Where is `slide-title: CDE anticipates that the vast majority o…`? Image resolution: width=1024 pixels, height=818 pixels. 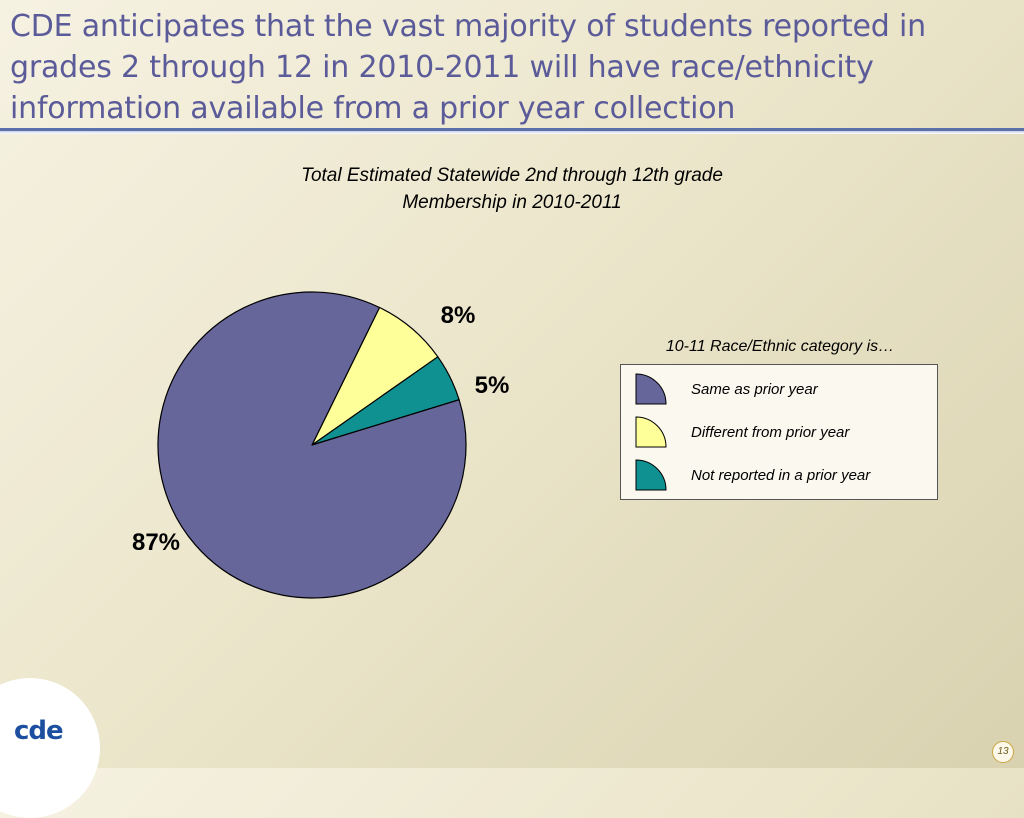
slide-title: CDE anticipates that the vast majority o… is located at coordinates (468, 67).